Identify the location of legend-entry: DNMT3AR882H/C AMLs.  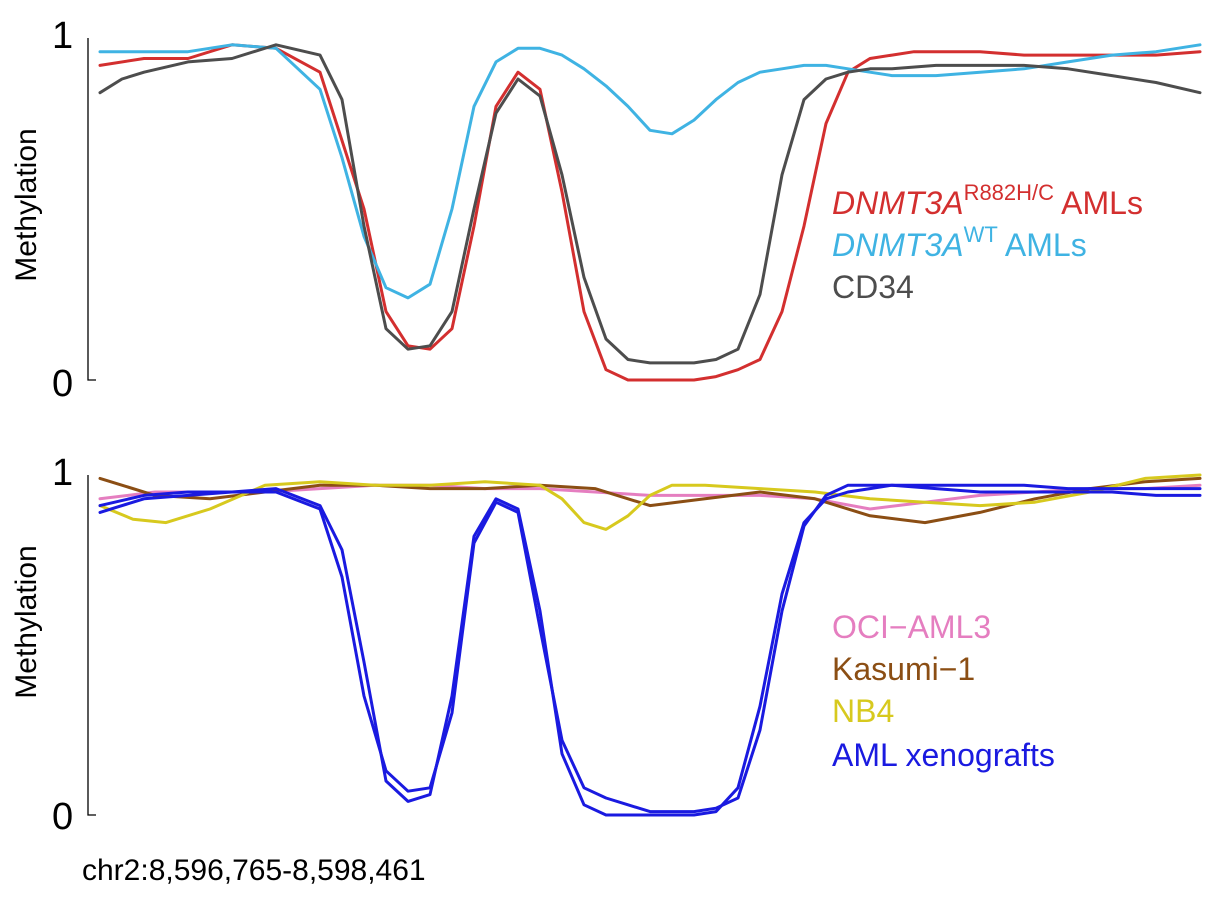
(987, 200).